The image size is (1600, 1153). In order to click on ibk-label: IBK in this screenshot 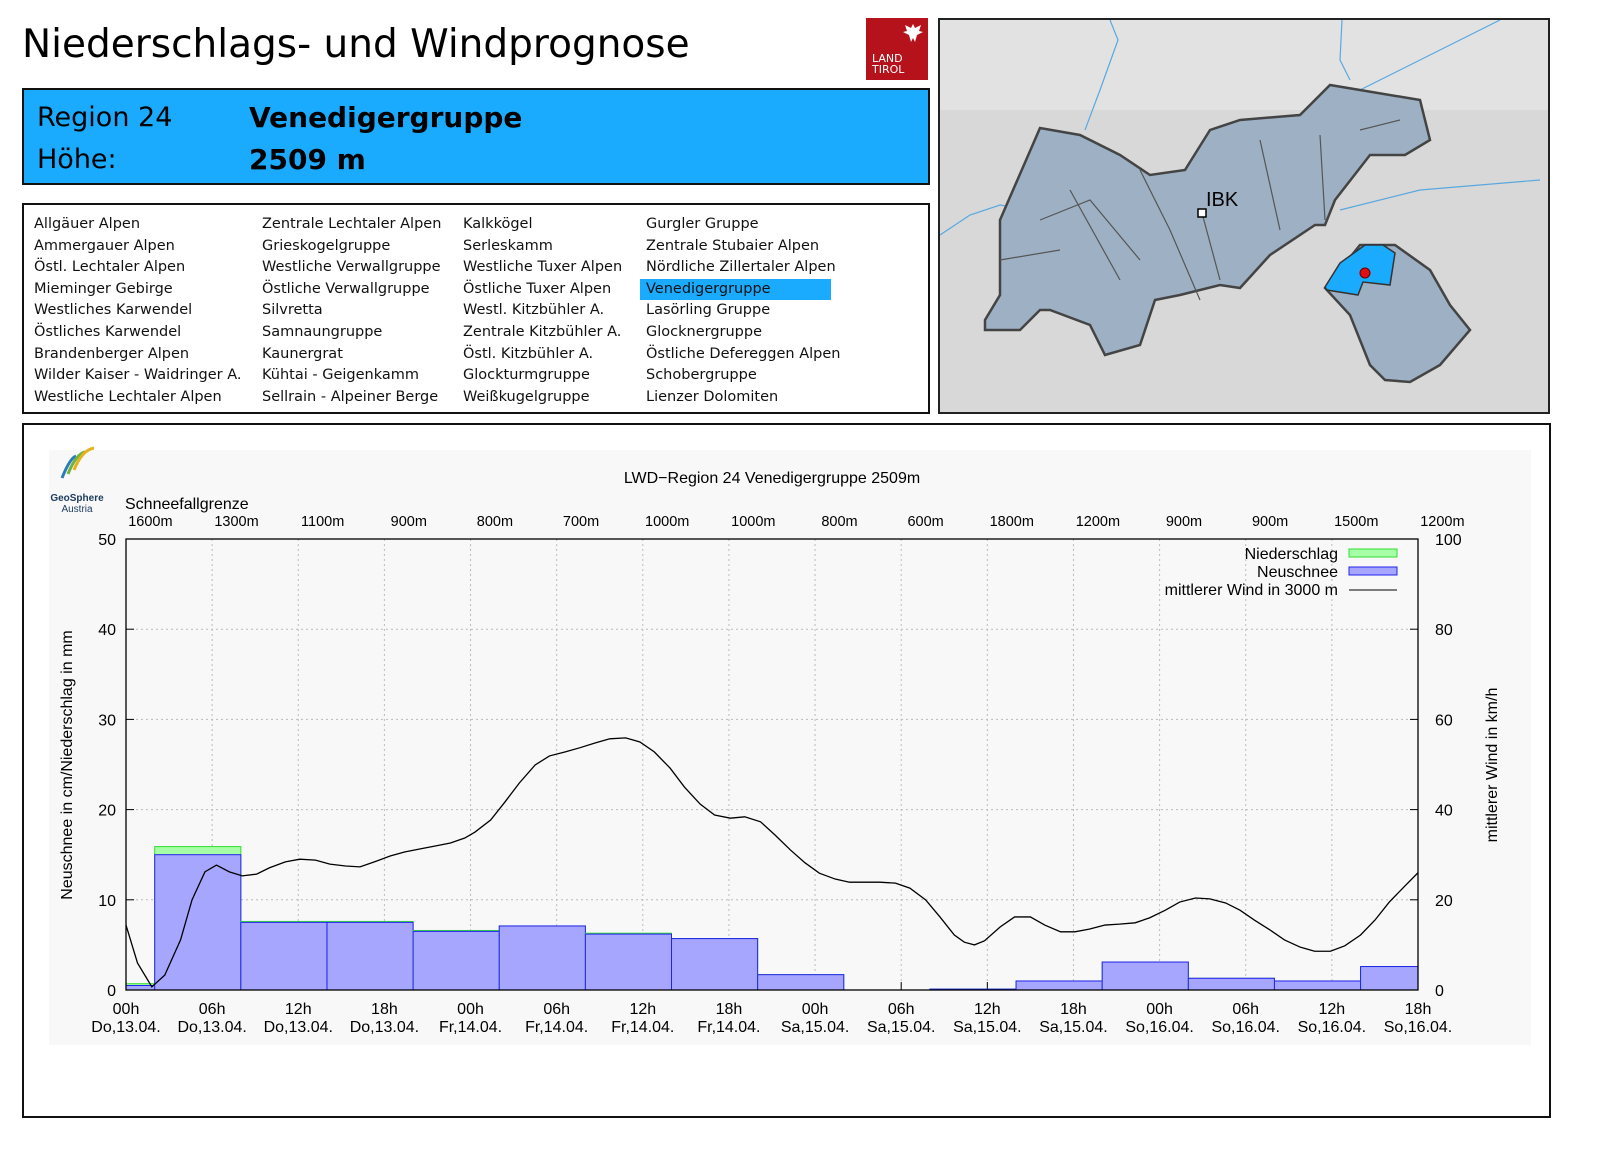, I will do `click(1222, 200)`.